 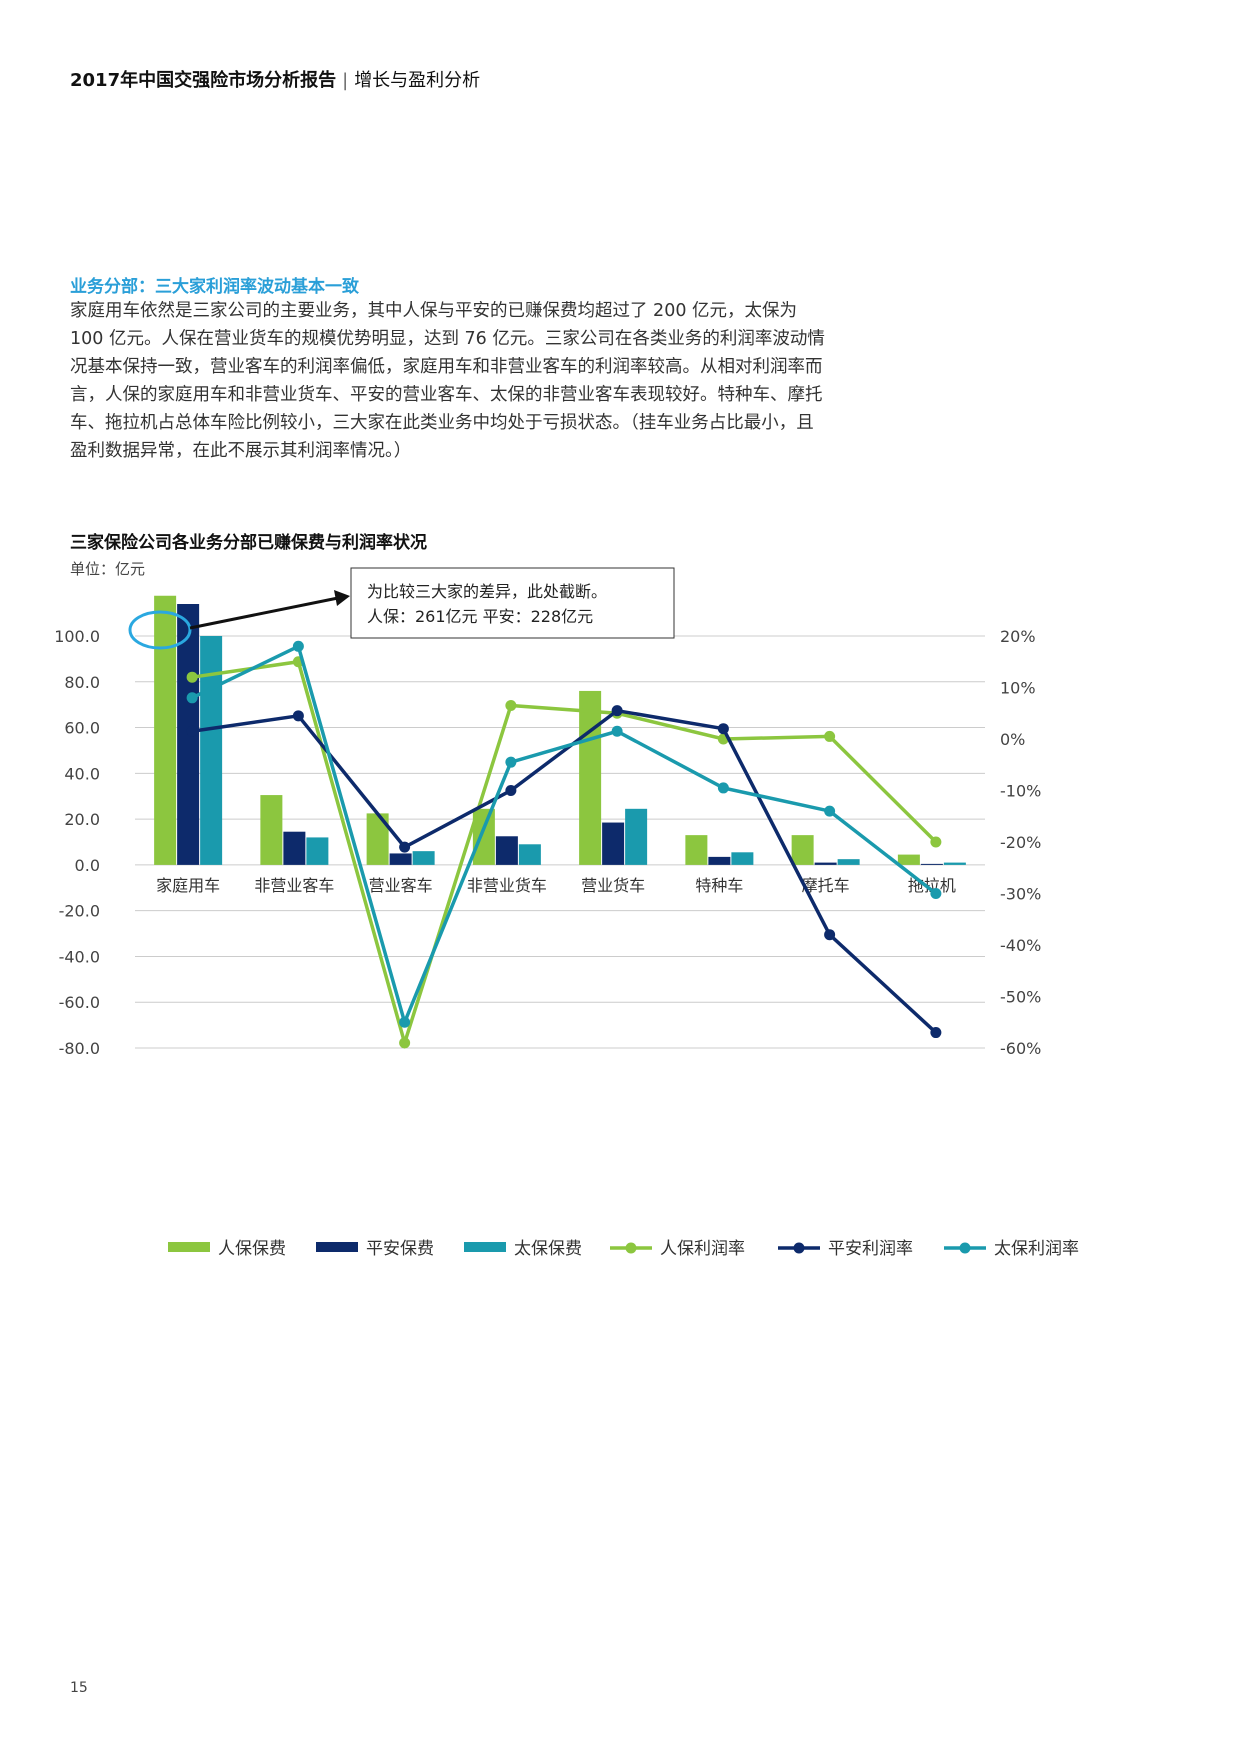 What do you see at coordinates (507, 885) in the screenshot?
I see `category-label: 非营业货车` at bounding box center [507, 885].